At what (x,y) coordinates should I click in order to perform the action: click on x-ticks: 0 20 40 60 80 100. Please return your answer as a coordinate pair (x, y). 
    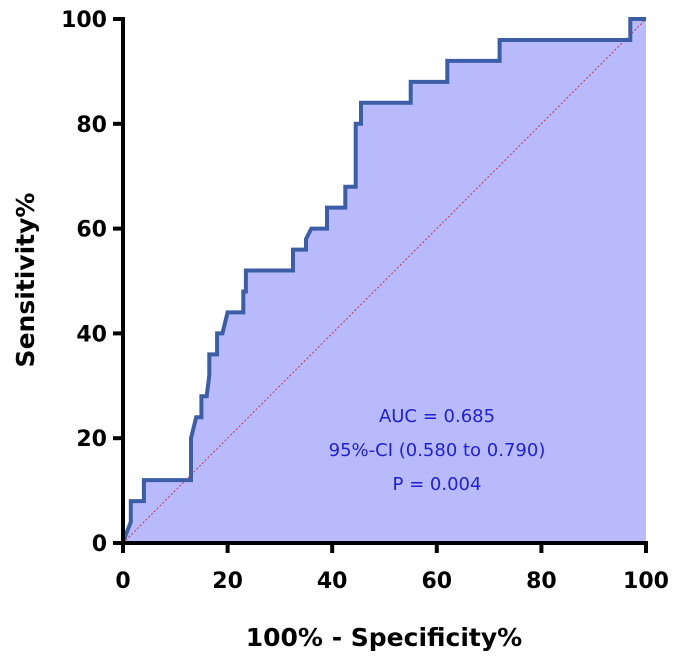
    Looking at the image, I should click on (392, 568).